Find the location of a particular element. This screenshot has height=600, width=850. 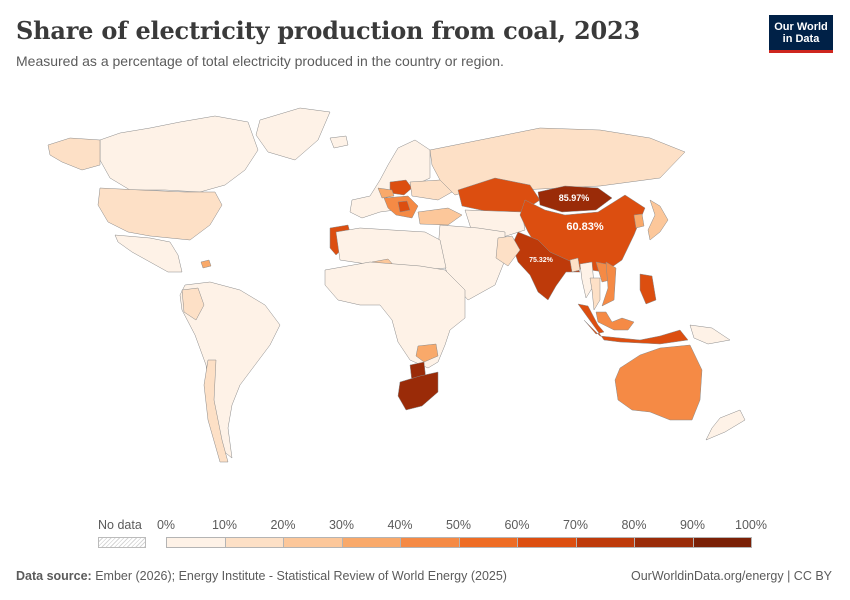

legend-tick-label: 100% is located at coordinates (751, 525).